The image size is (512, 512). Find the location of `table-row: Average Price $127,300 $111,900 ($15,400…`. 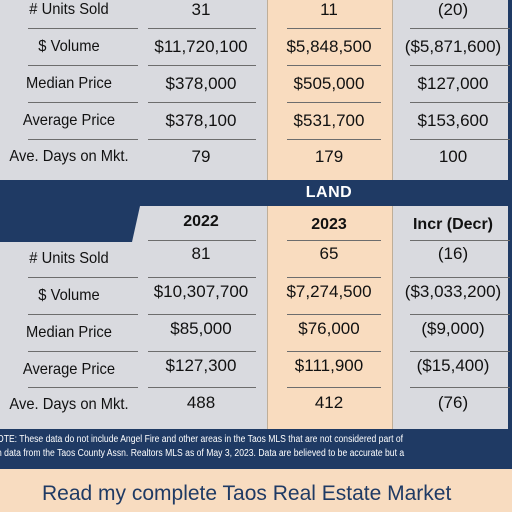

table-row: Average Price $127,300 $111,900 ($15,400… is located at coordinates (256, 370).